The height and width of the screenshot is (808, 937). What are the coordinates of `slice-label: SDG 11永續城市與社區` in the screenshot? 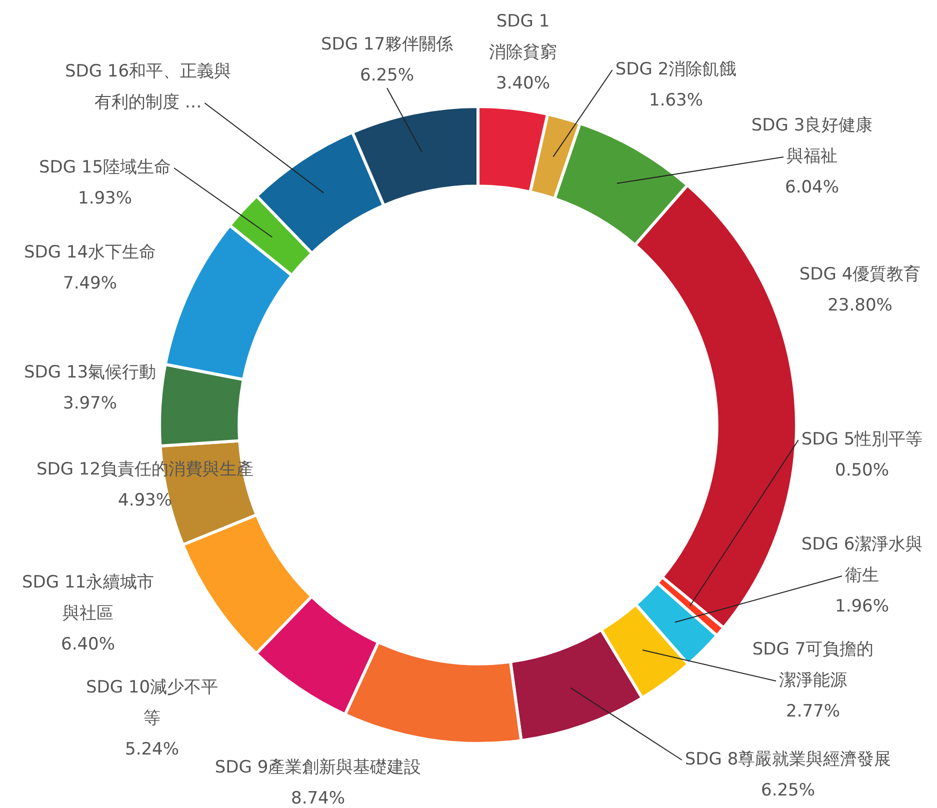 It's located at (88, 598).